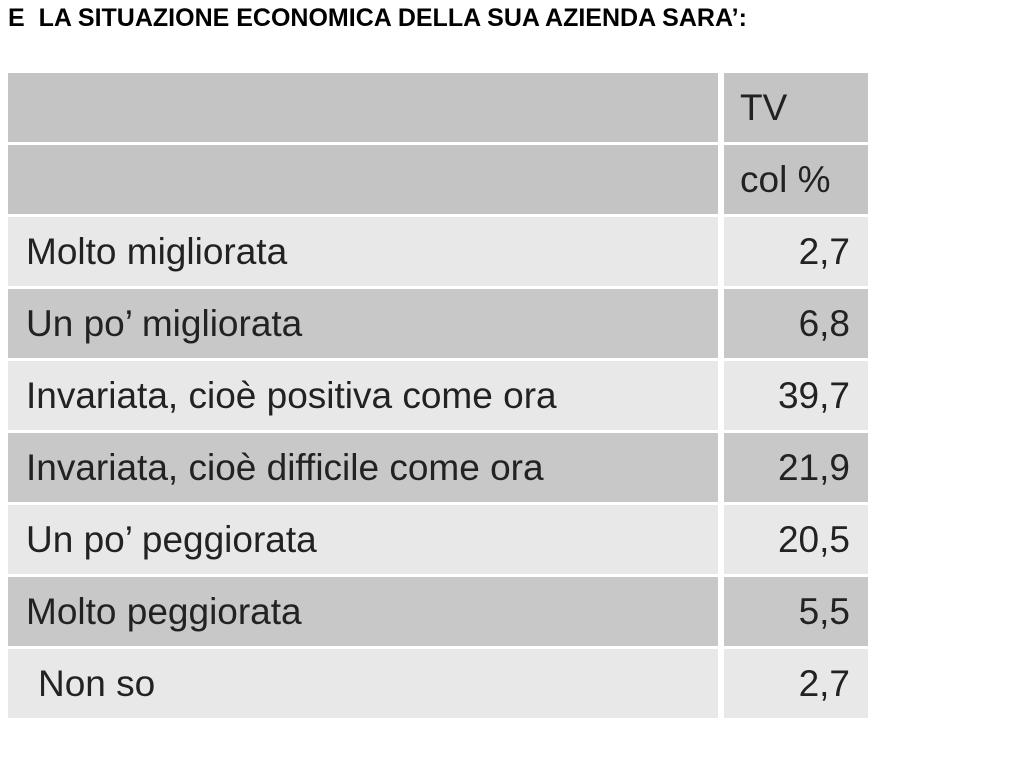  I want to click on row-label: Un po’ migliorata, so click(366, 325).